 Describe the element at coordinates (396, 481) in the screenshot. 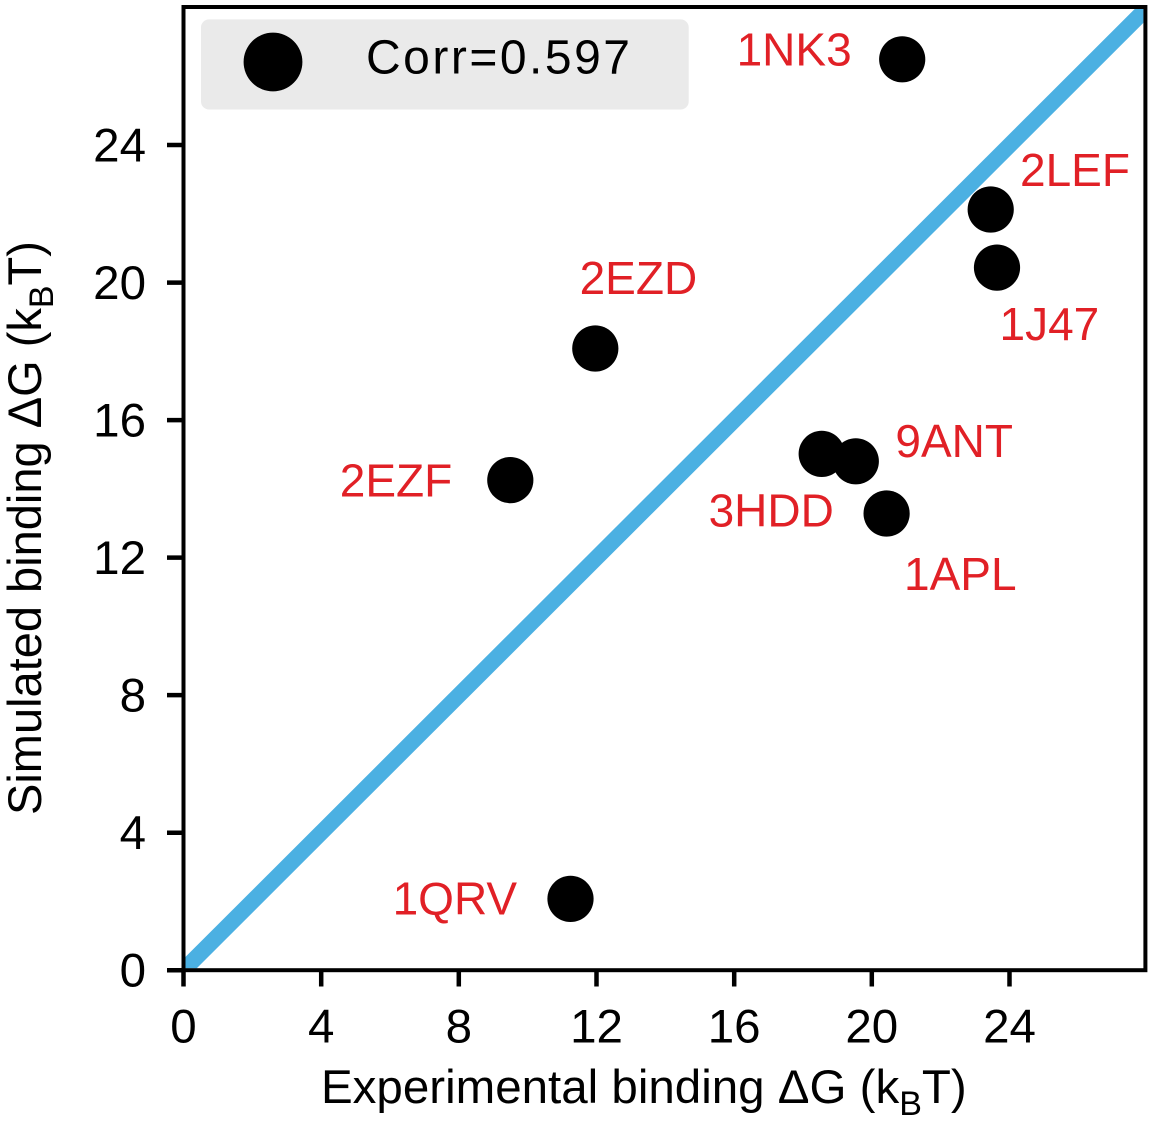

I see `svg-text: 2EZF` at that location.